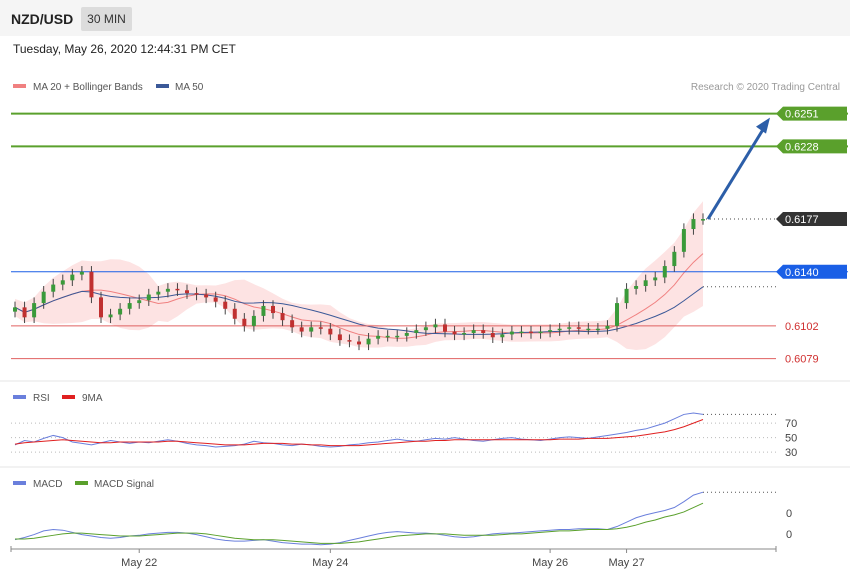 Image resolution: width=850 pixels, height=576 pixels. What do you see at coordinates (802, 220) in the screenshot?
I see `price-level-label-0.6177: 0.6177` at bounding box center [802, 220].